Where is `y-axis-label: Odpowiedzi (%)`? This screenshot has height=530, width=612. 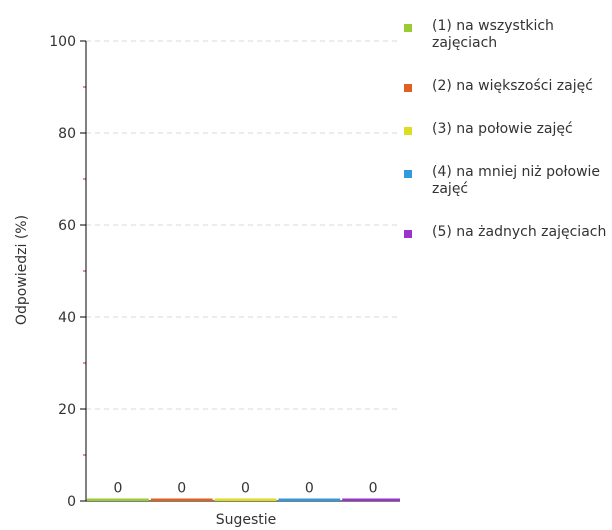 y-axis-label: Odpowiedzi (%) is located at coordinates (22, 270).